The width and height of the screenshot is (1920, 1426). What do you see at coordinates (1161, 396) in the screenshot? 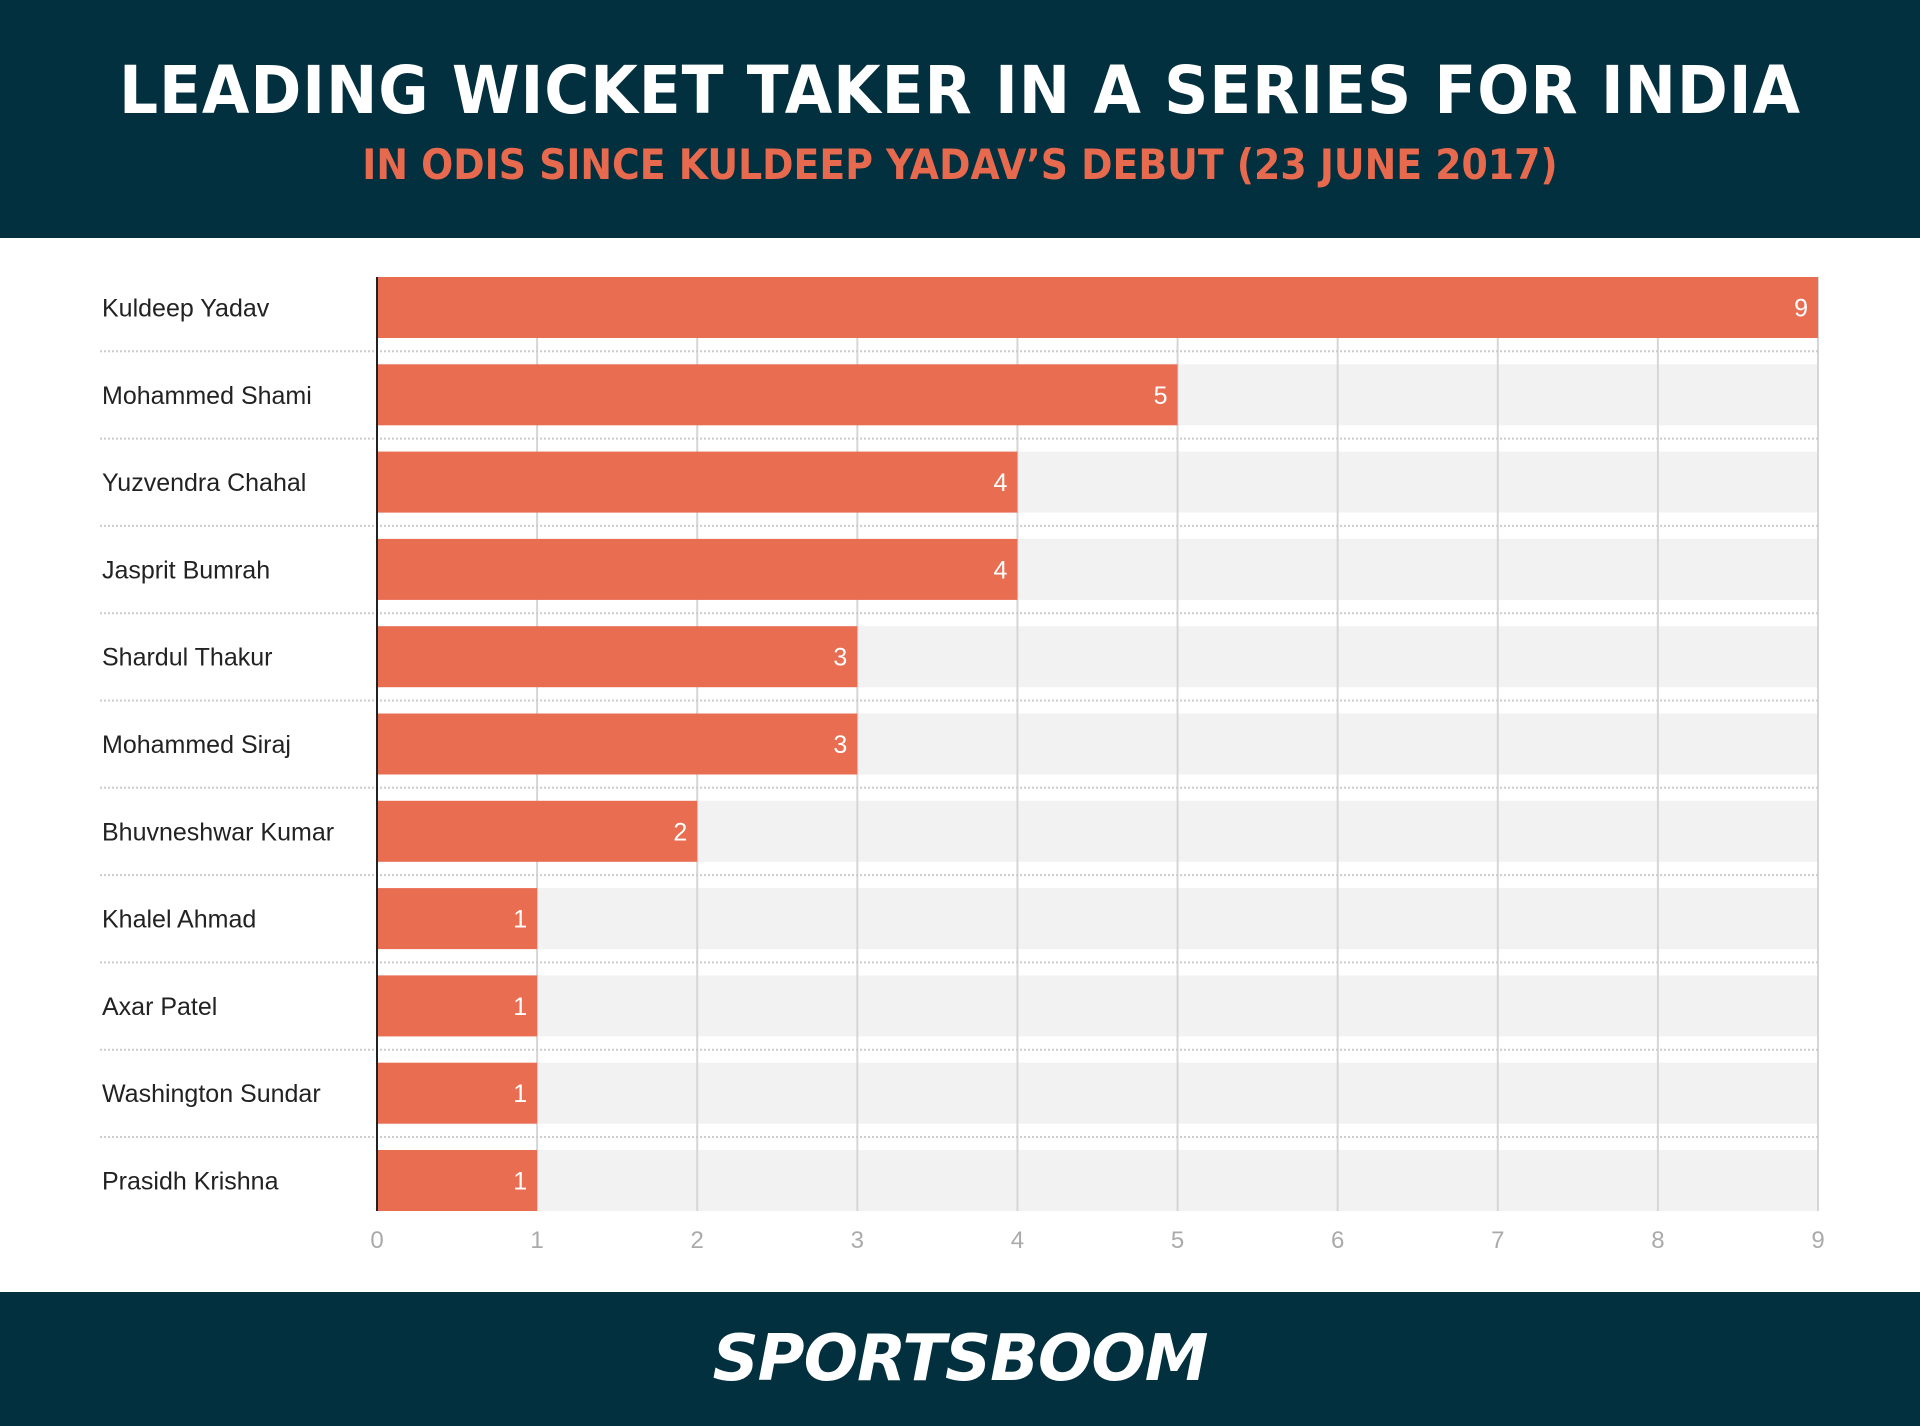
I see `data-label: 5` at bounding box center [1161, 396].